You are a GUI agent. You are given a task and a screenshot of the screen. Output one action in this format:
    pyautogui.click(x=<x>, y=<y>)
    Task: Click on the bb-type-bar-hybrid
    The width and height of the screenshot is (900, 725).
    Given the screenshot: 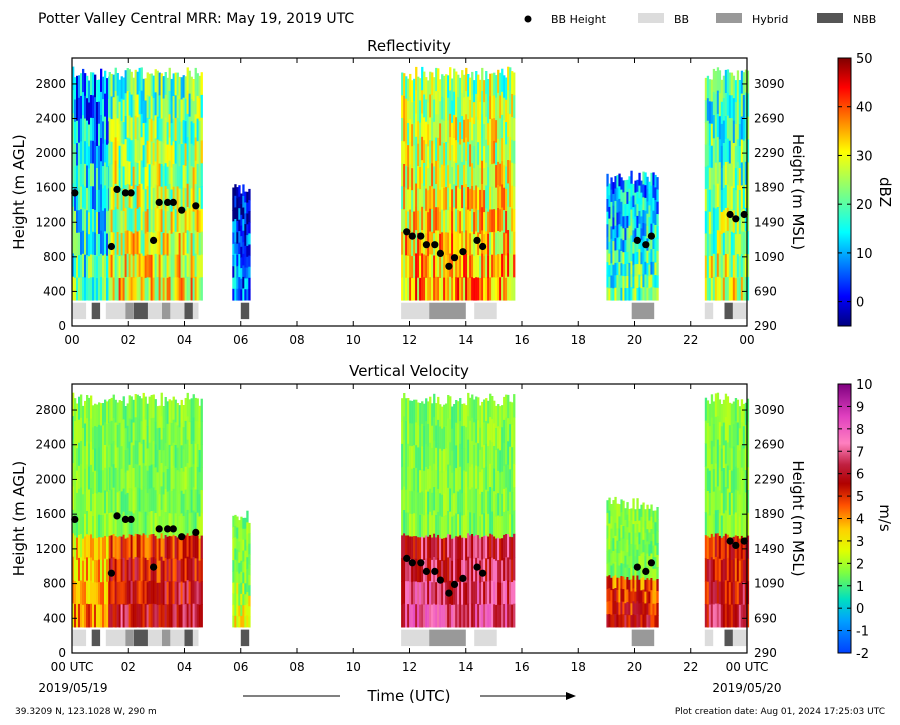 What is the action you would take?
    pyautogui.click(x=447, y=638)
    